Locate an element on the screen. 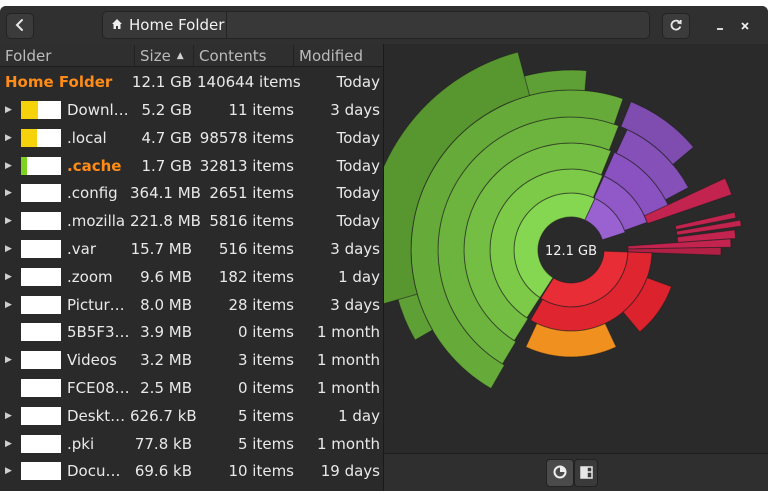  folder-contents: 5 items is located at coordinates (265, 415).